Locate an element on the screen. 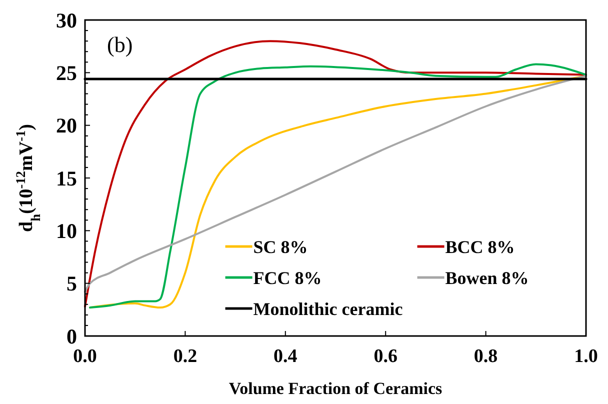 The height and width of the screenshot is (404, 608). legend-label: BCC 8% is located at coordinates (480, 246).